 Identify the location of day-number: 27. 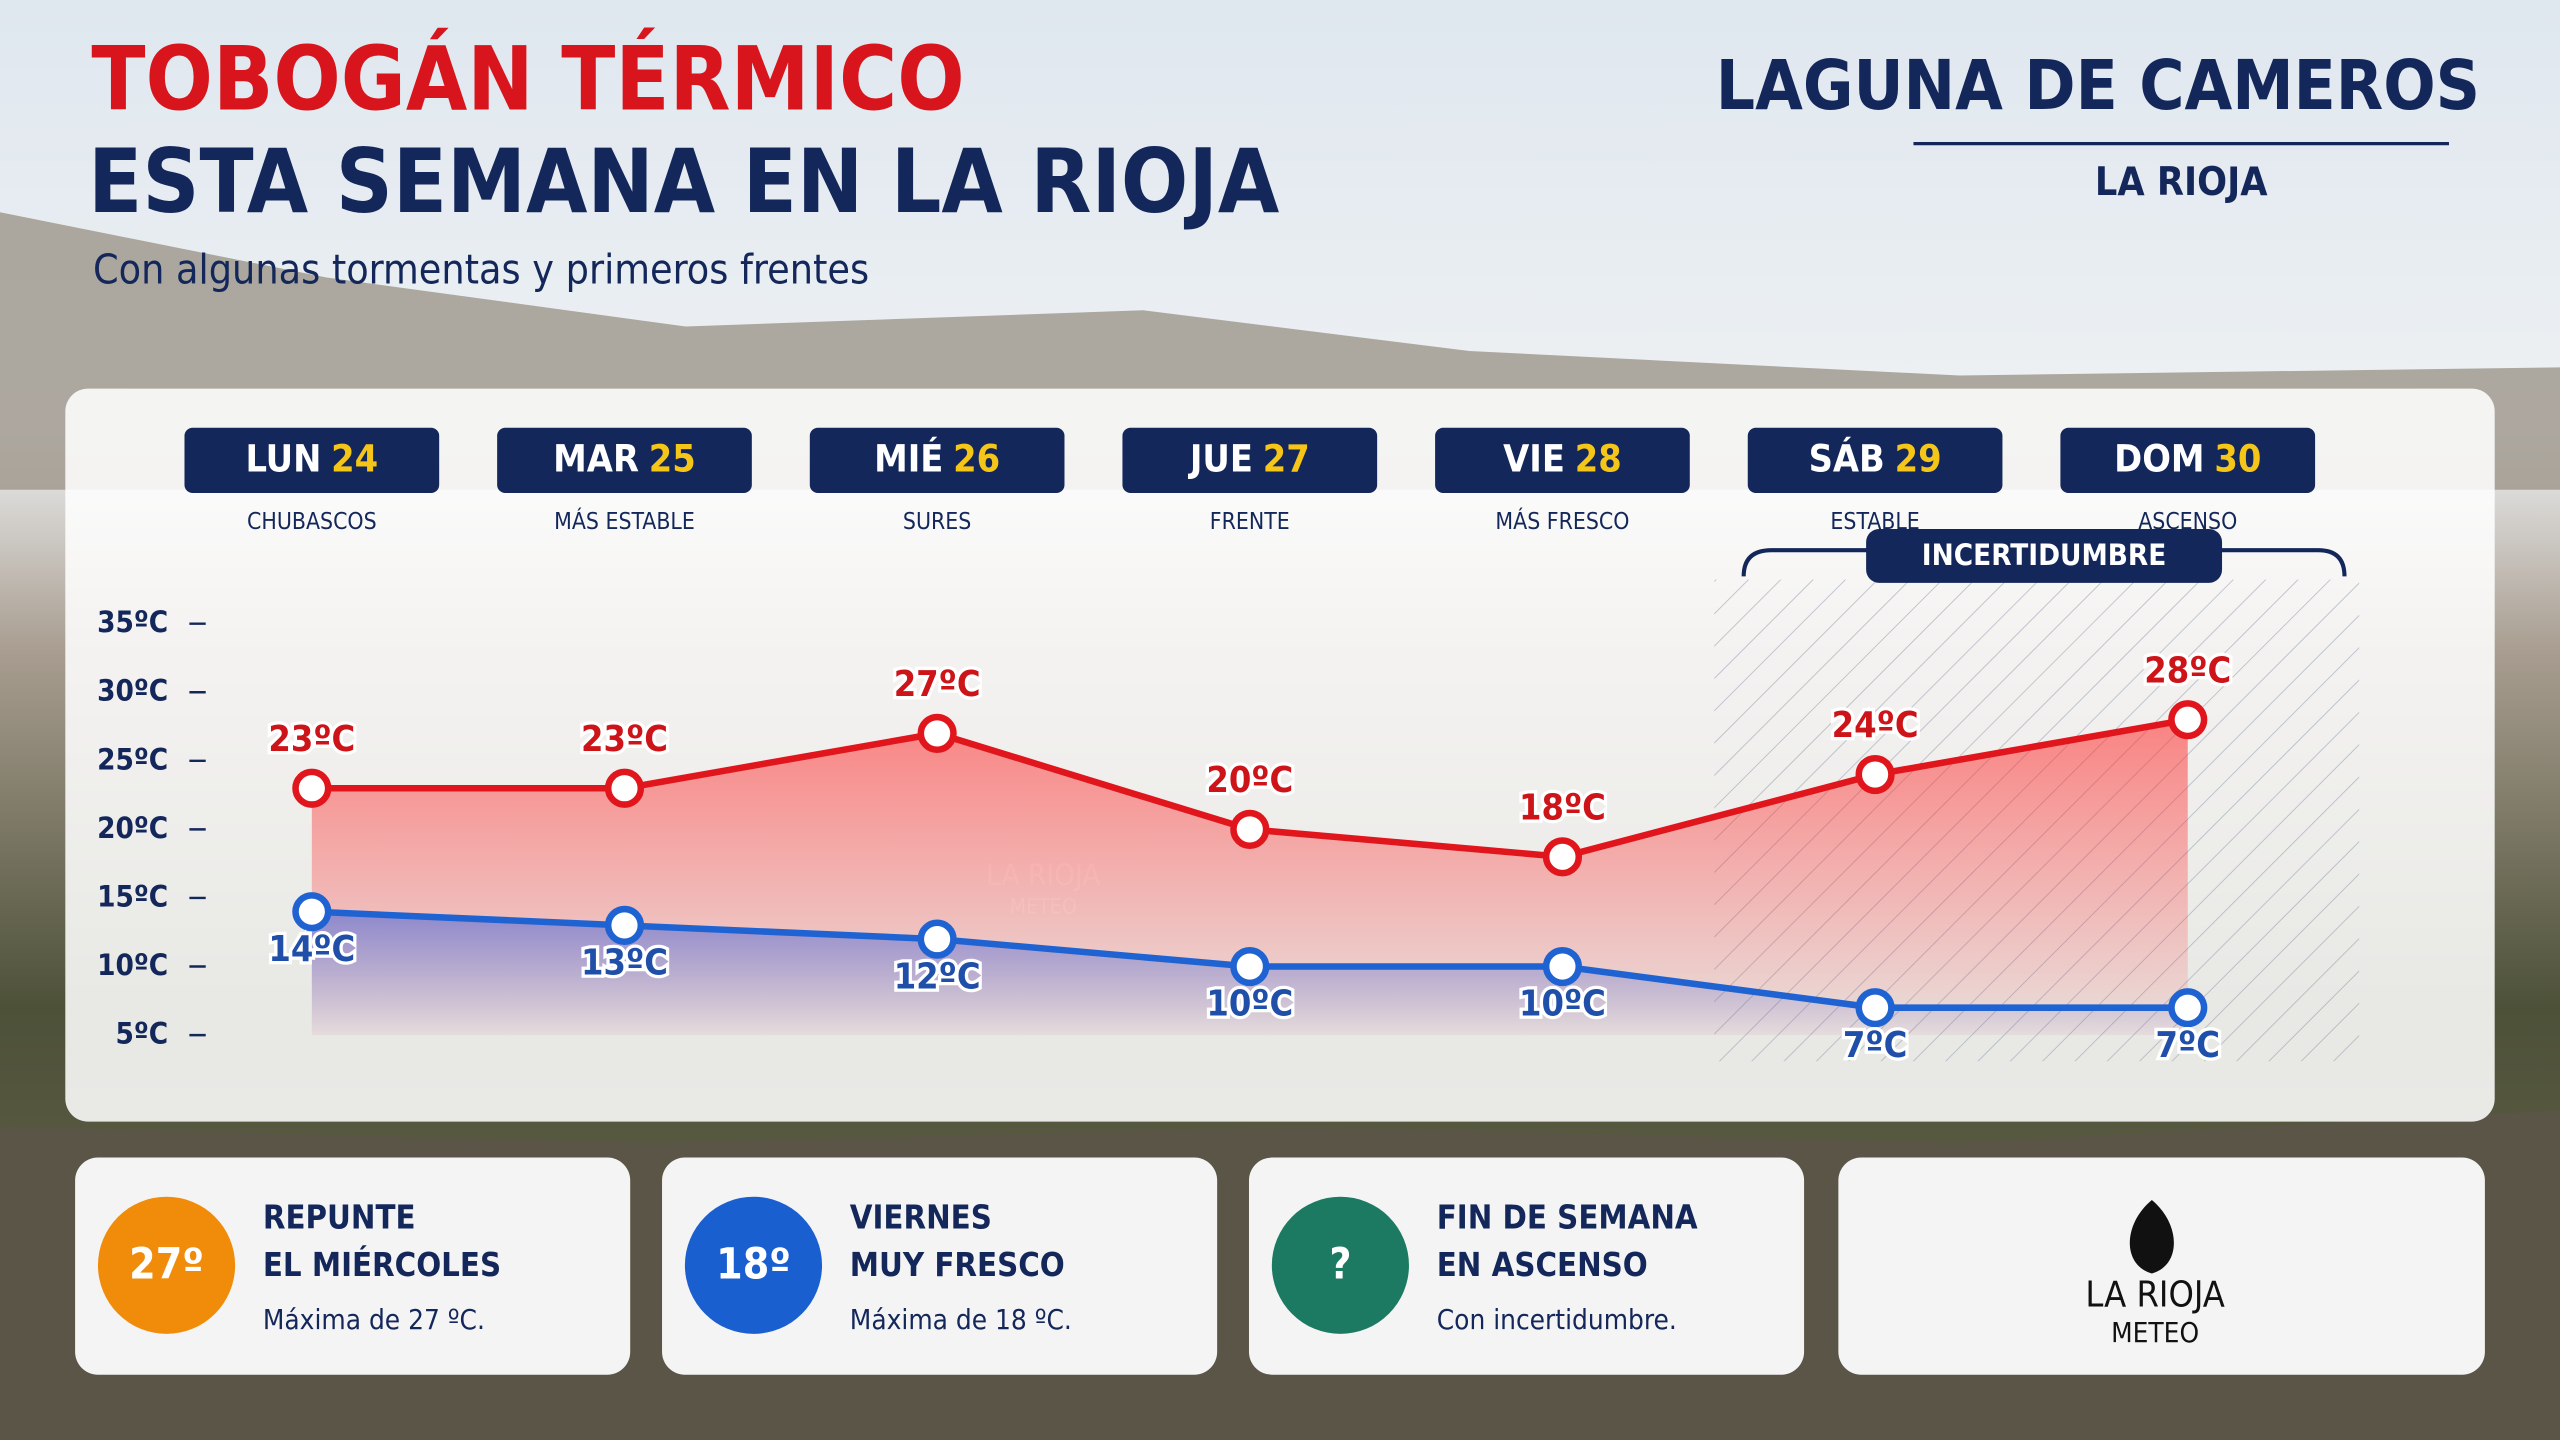
(1286, 458).